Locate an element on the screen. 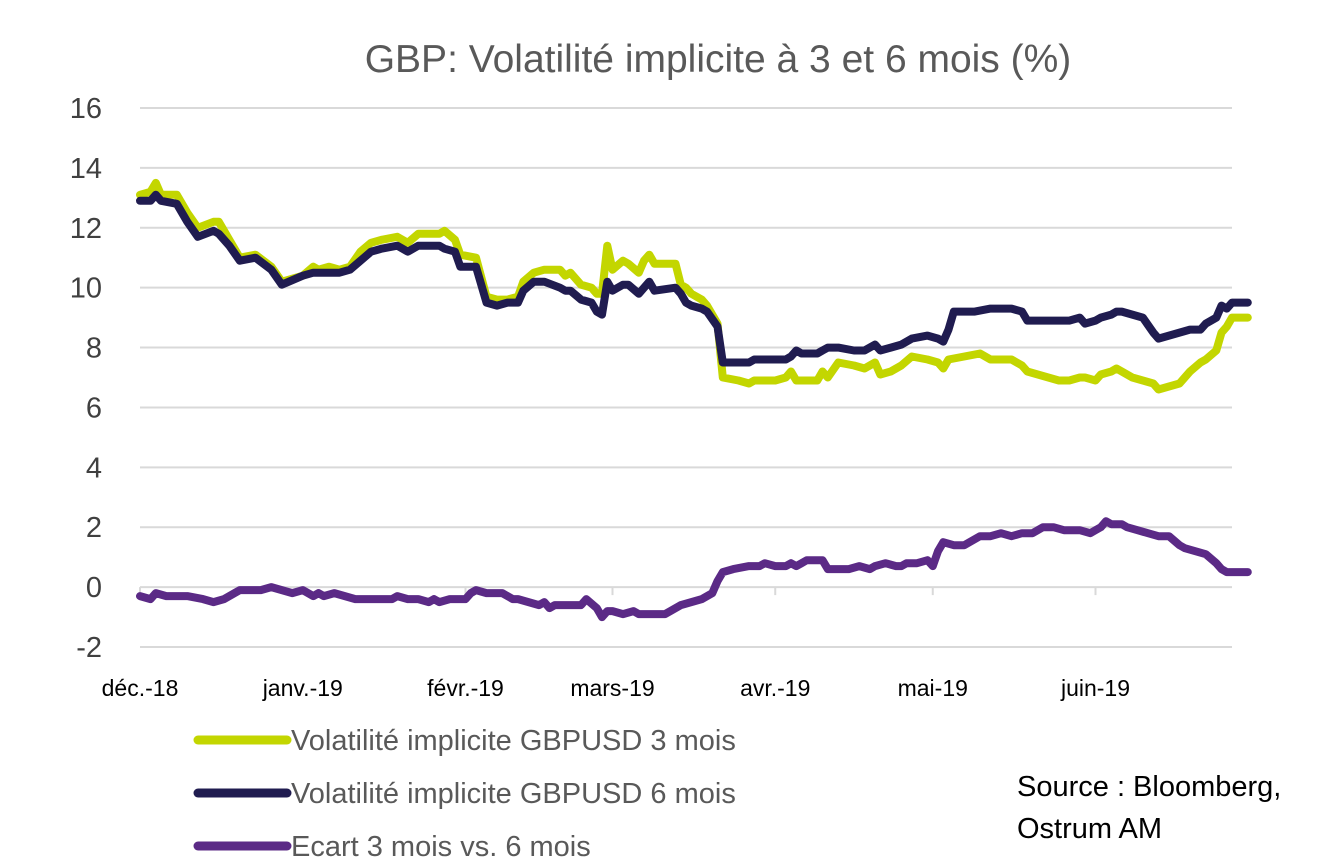  x-tick-label: mai-19 is located at coordinates (933, 688).